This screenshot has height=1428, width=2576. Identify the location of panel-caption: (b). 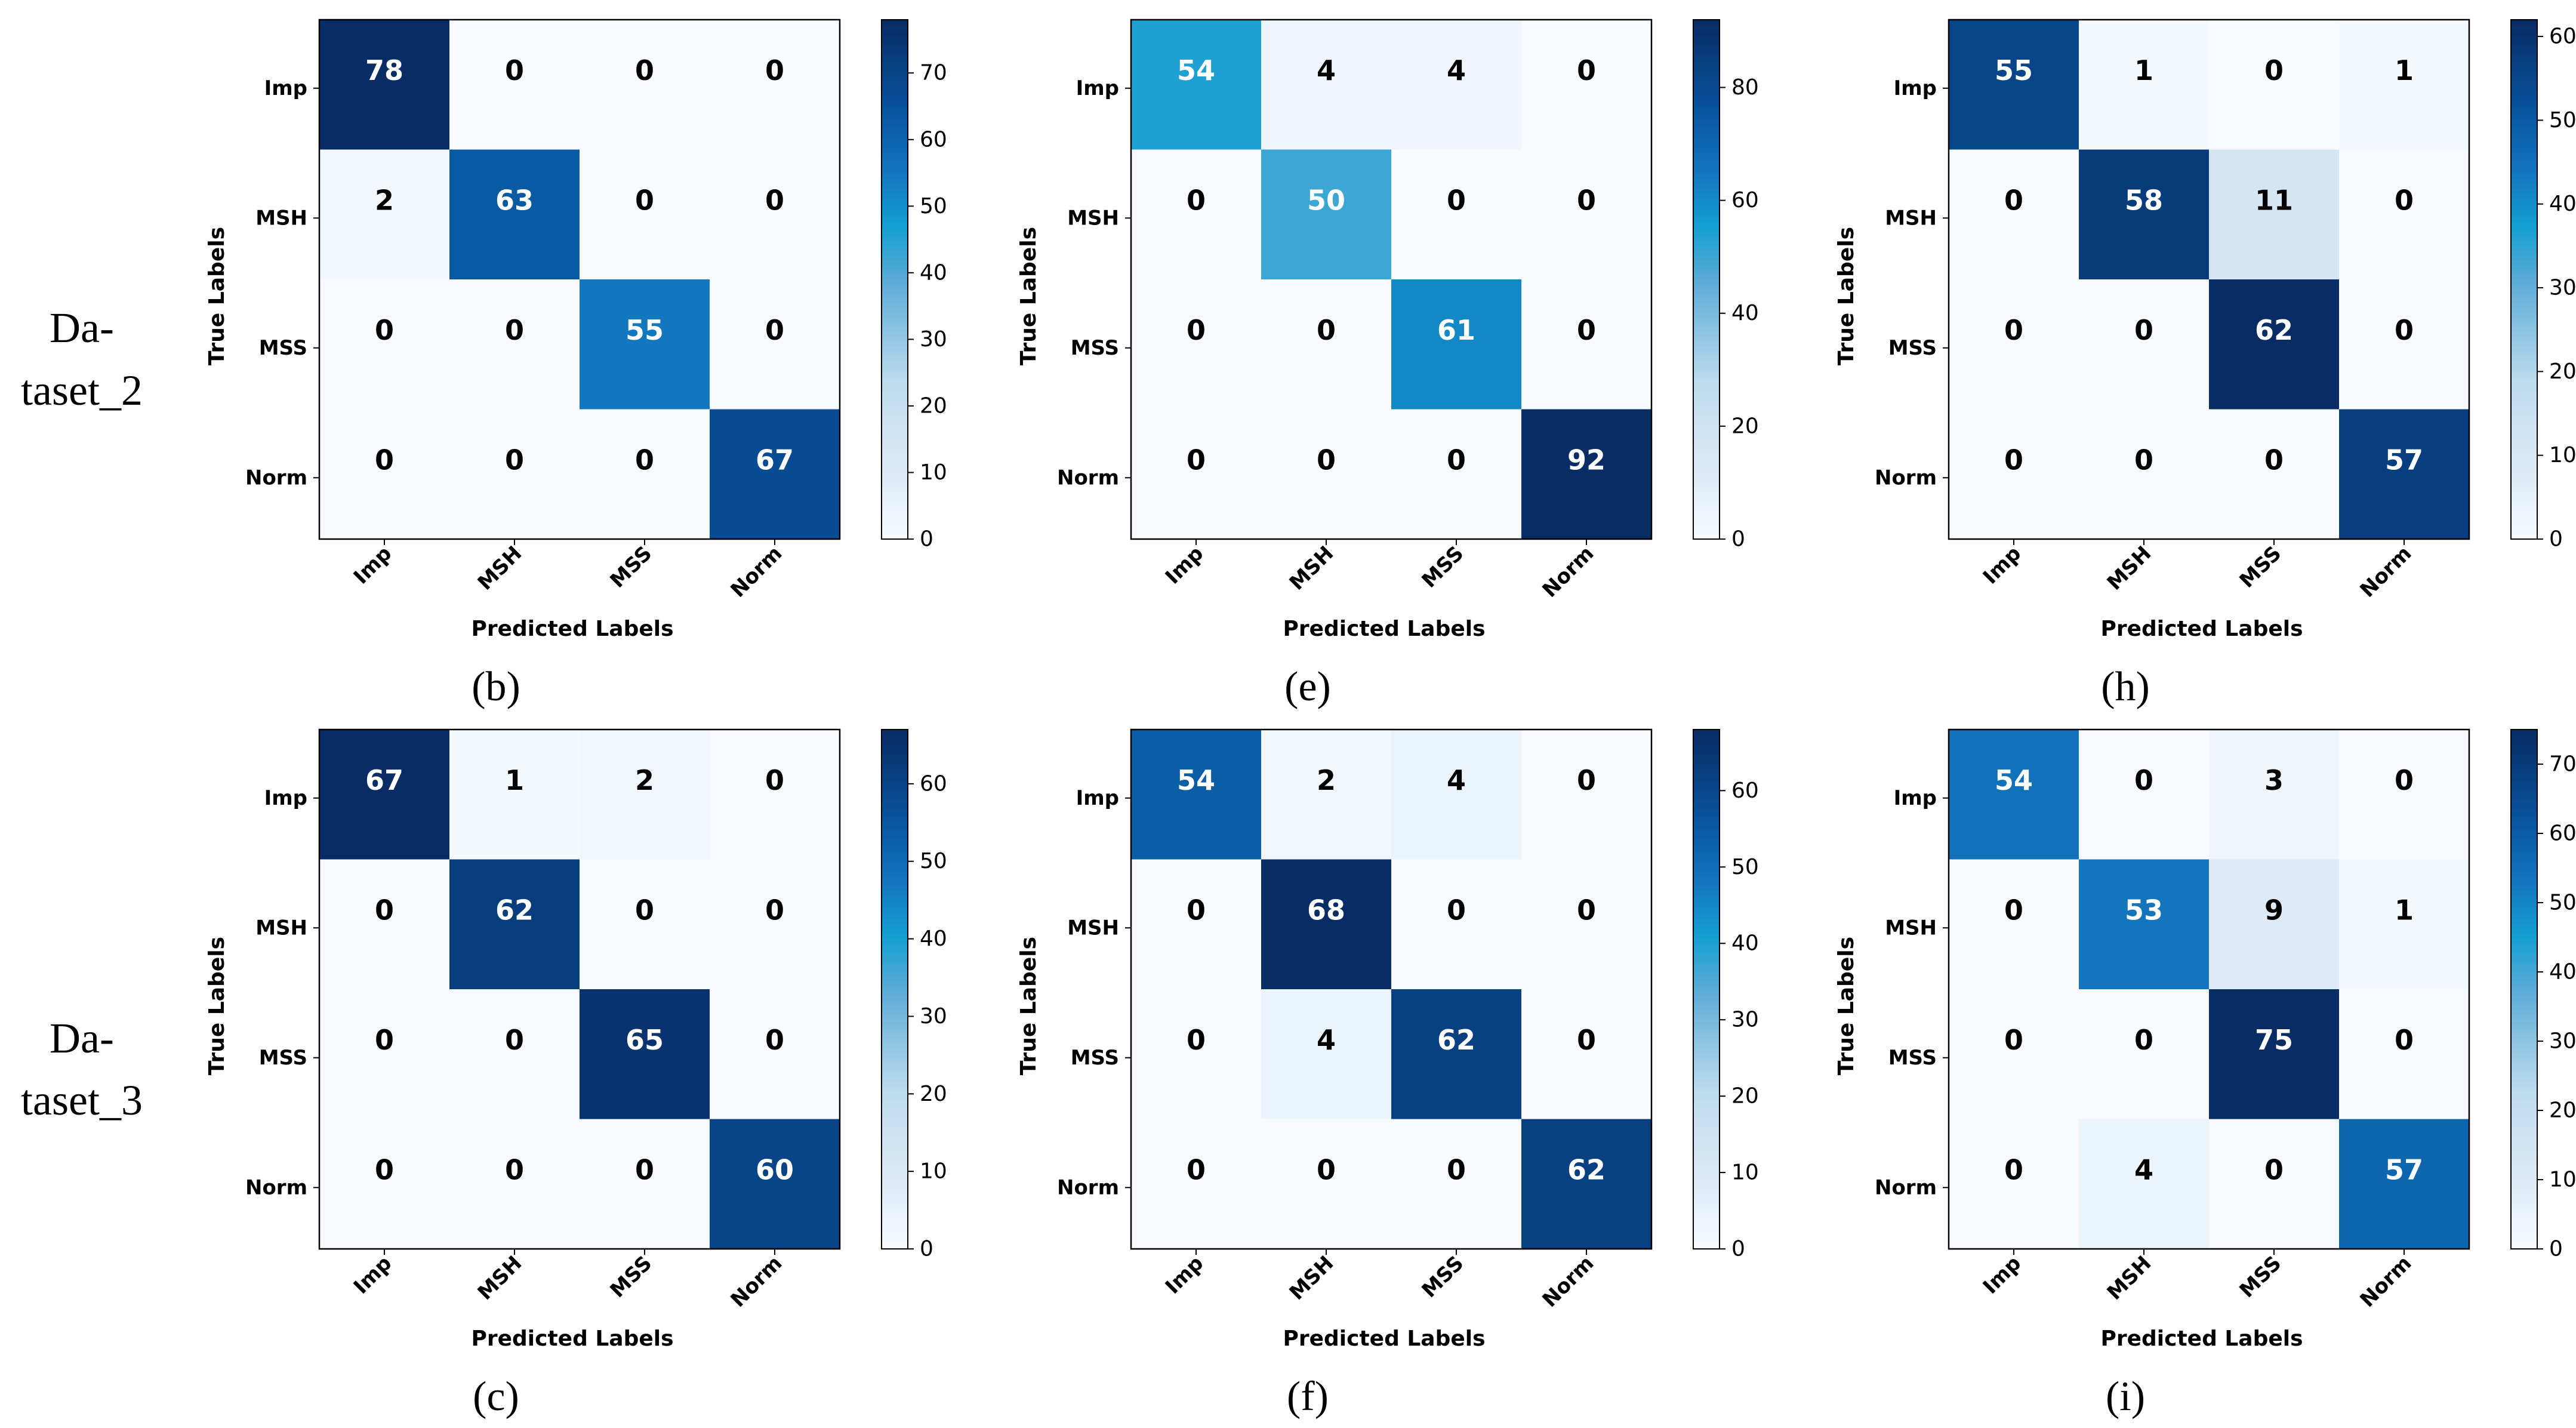
(496, 687).